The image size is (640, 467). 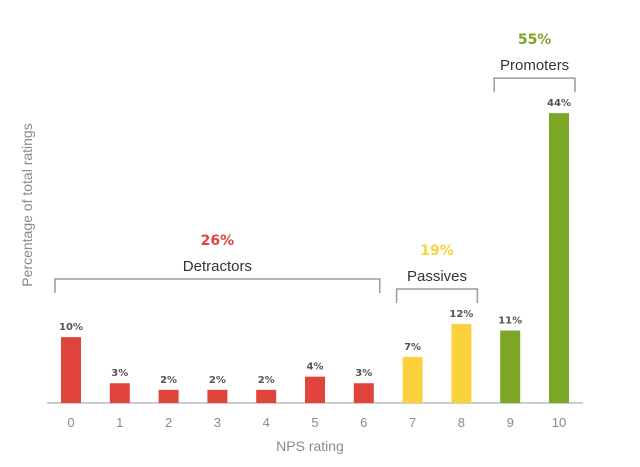 What do you see at coordinates (559, 422) in the screenshot?
I see `x-tick-10: 10` at bounding box center [559, 422].